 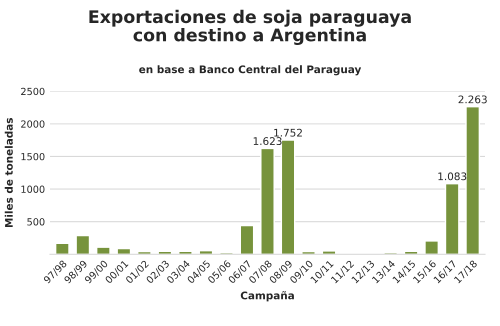 I want to click on y-tick-label: 500, so click(x=35, y=222).